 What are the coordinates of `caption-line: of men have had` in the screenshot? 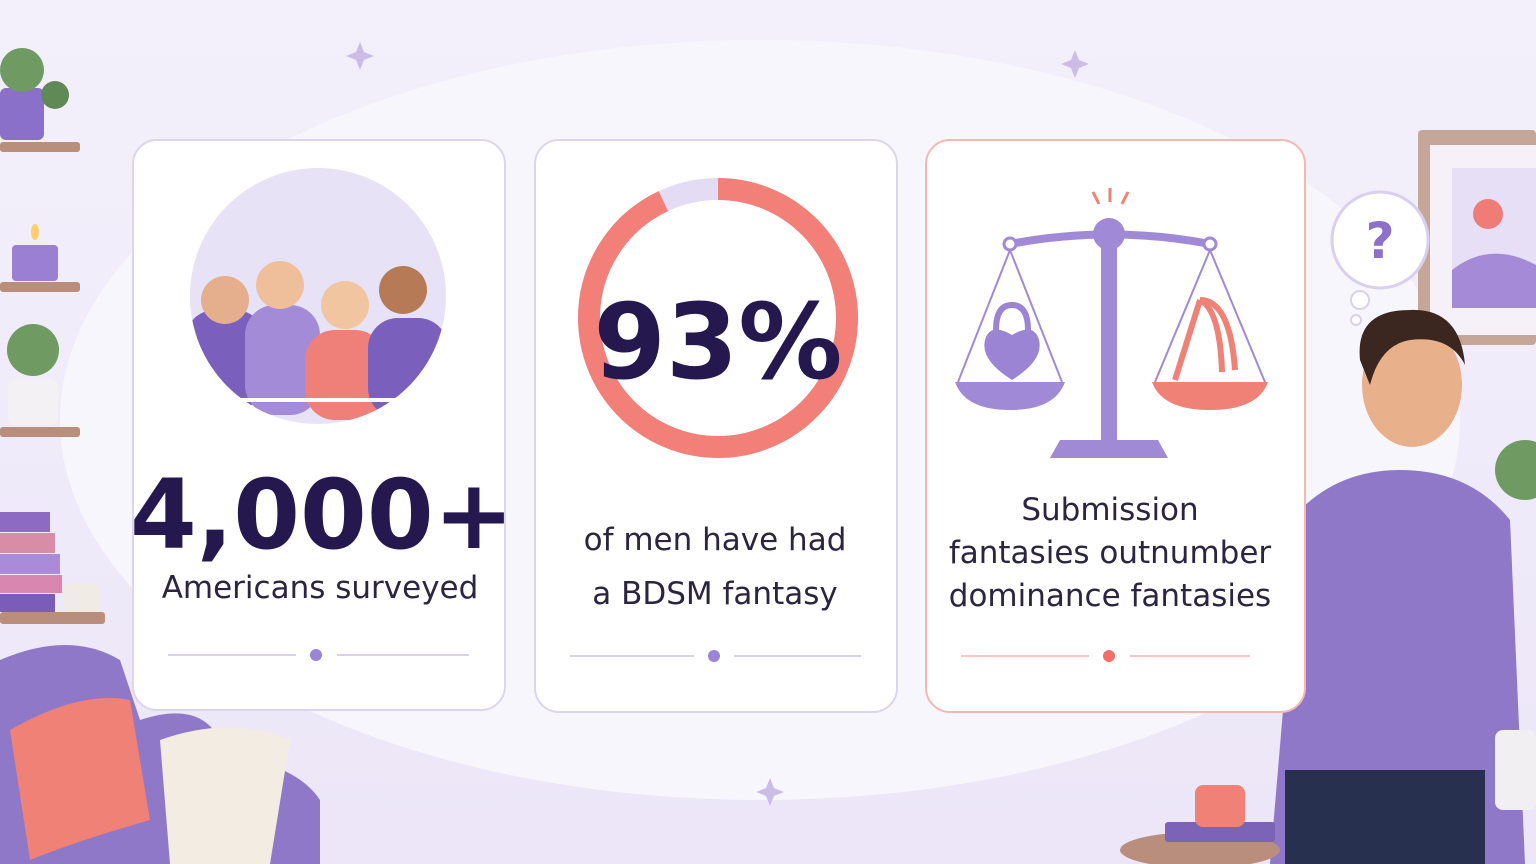 It's located at (715, 540).